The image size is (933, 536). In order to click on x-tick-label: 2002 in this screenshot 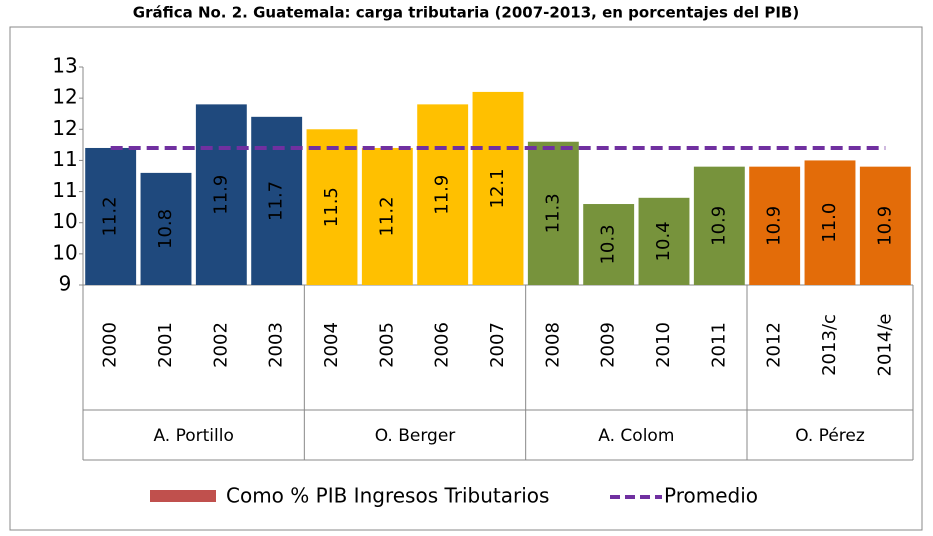, I will do `click(220, 345)`.